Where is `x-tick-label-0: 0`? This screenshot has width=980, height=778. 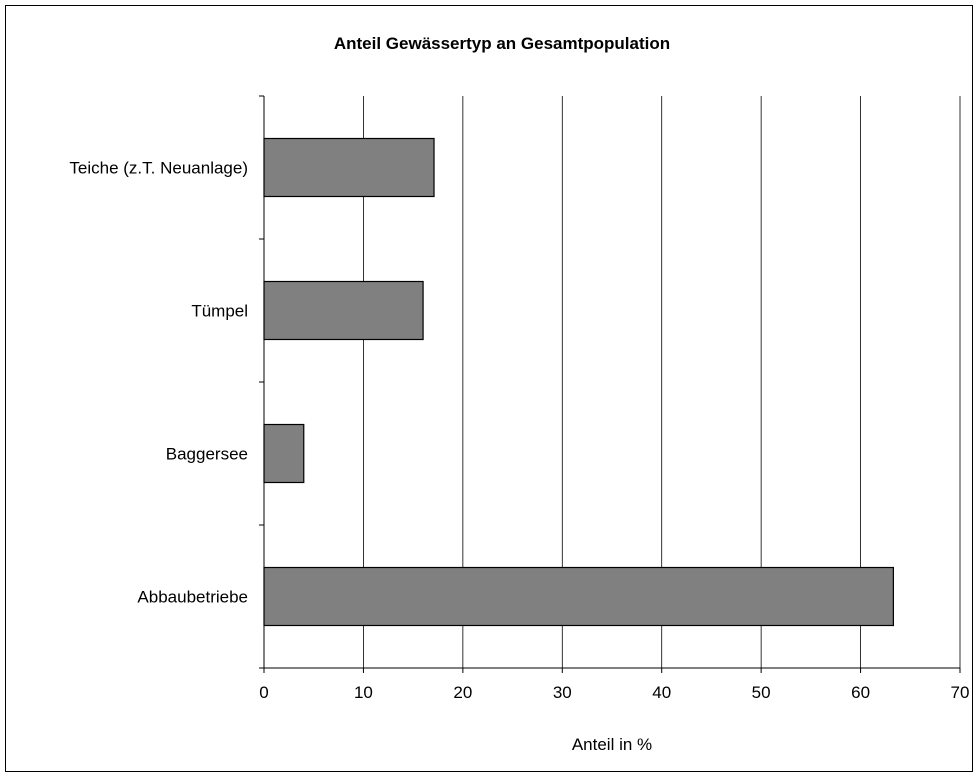
x-tick-label-0: 0 is located at coordinates (263, 692).